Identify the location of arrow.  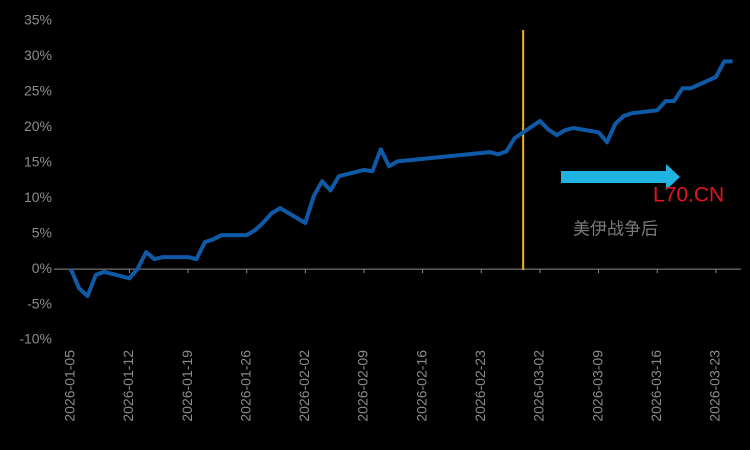
(620, 177).